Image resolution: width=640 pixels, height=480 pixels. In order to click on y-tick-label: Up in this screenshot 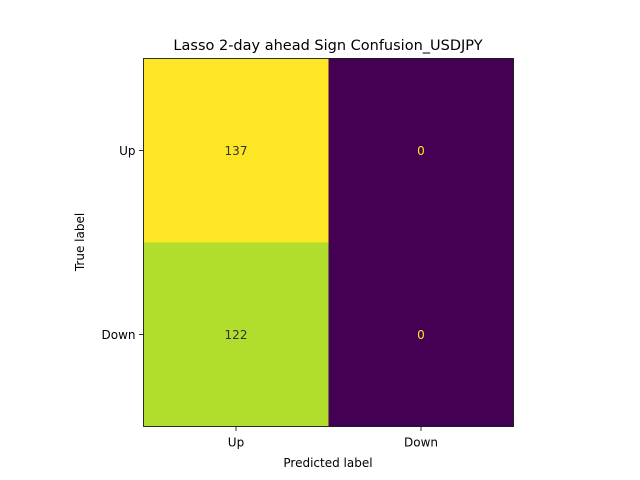, I will do `click(127, 151)`.